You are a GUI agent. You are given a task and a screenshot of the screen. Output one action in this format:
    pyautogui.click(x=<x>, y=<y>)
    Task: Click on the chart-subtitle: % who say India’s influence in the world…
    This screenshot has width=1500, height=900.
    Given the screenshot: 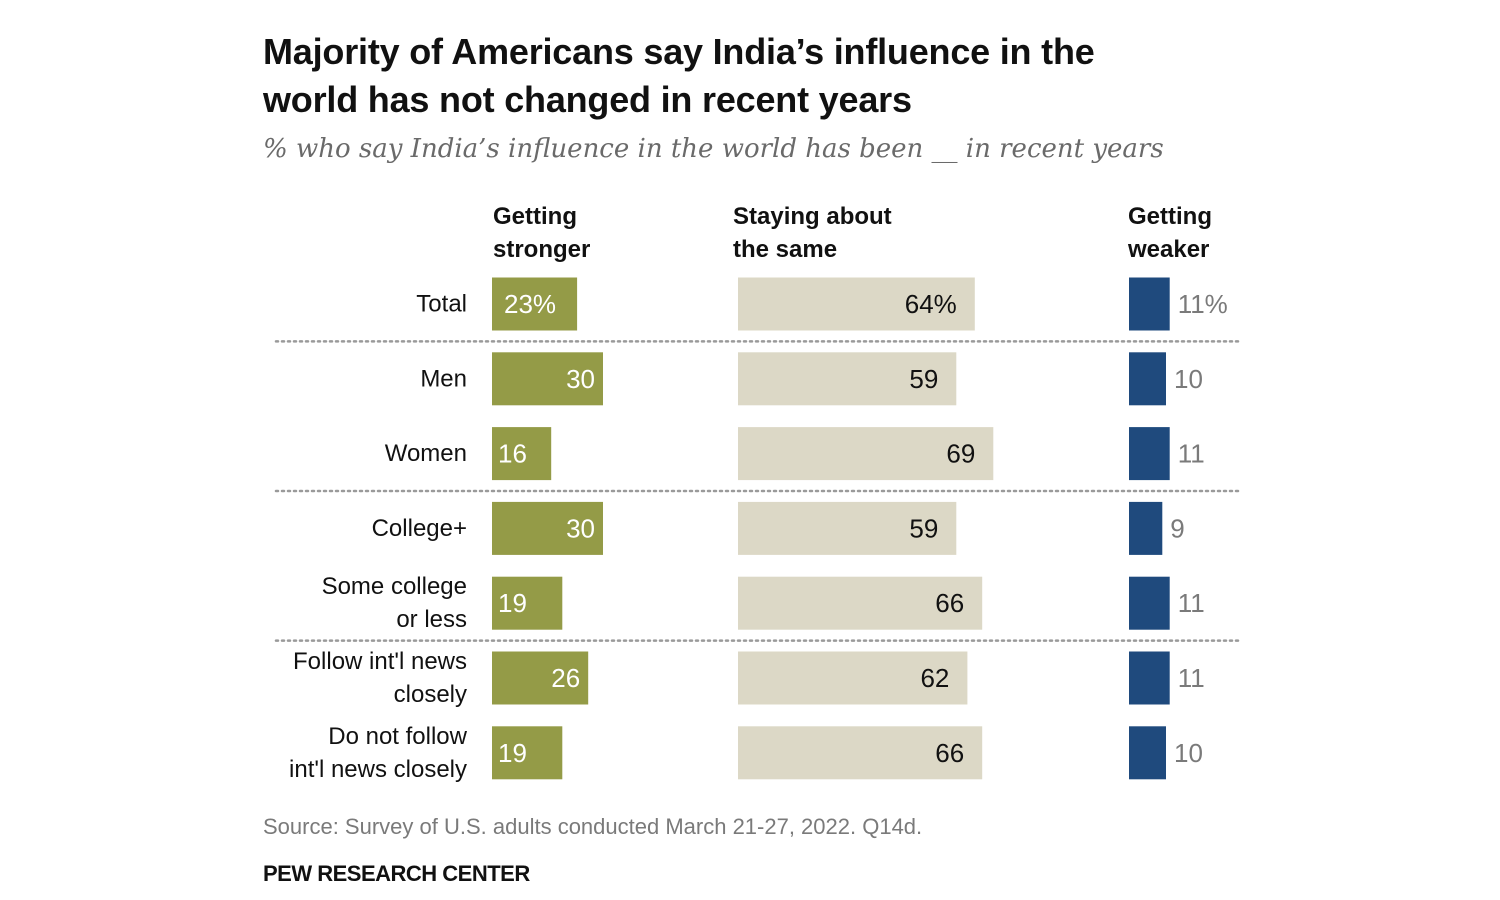 What is the action you would take?
    pyautogui.click(x=713, y=149)
    